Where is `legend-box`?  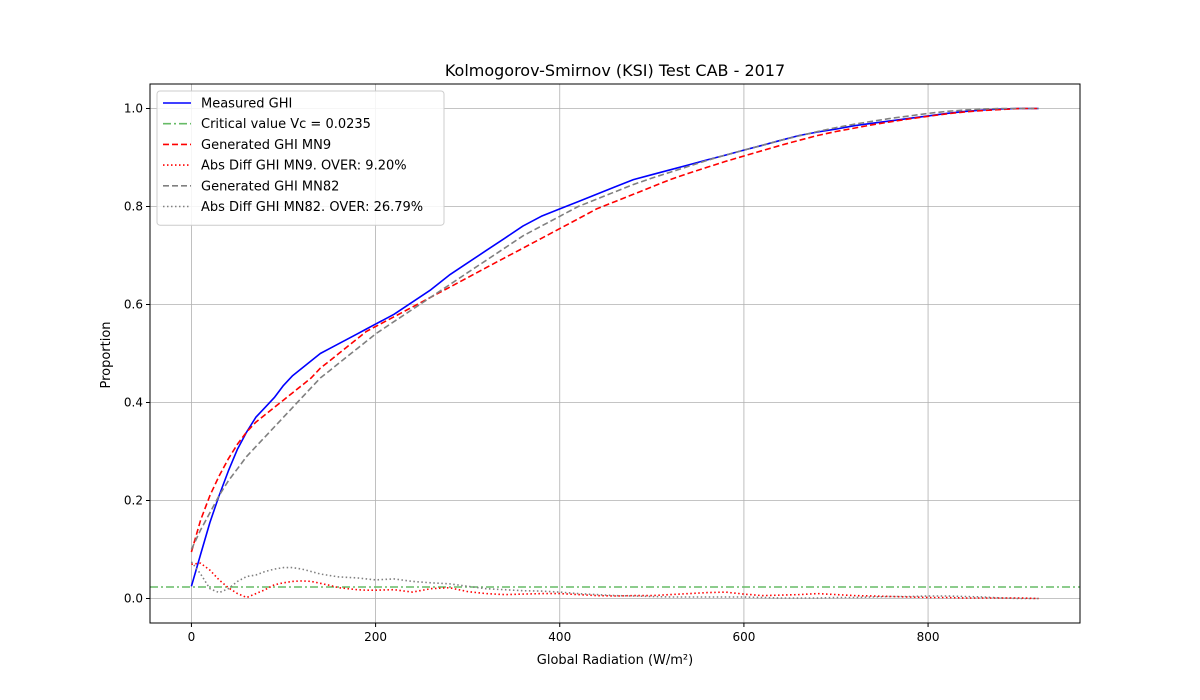
legend-box is located at coordinates (300, 158).